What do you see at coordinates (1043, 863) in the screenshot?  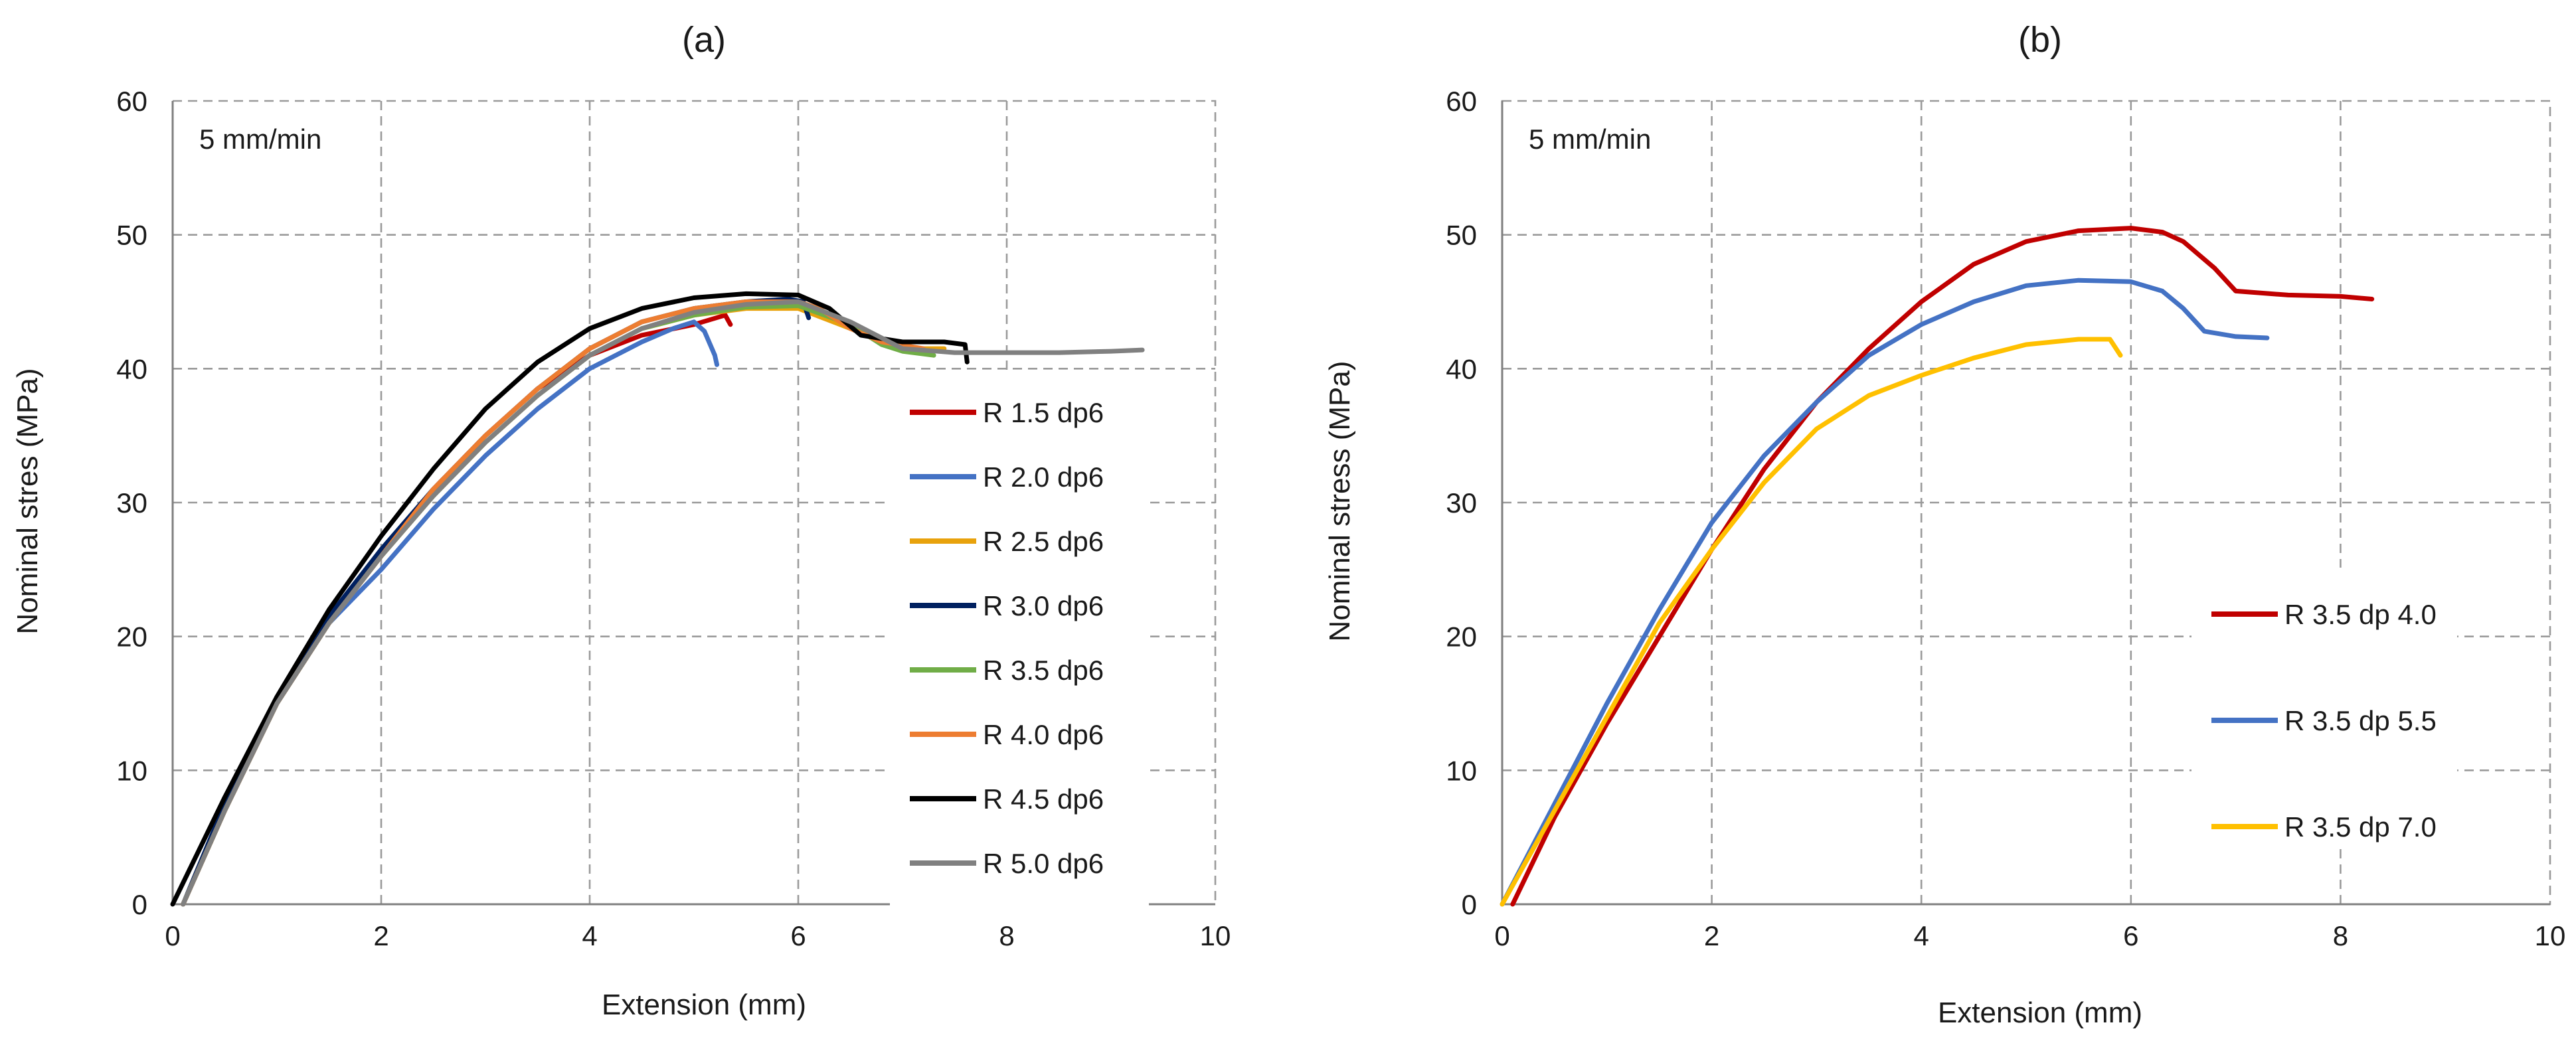 I see `legend-label: R 5.0 dp6` at bounding box center [1043, 863].